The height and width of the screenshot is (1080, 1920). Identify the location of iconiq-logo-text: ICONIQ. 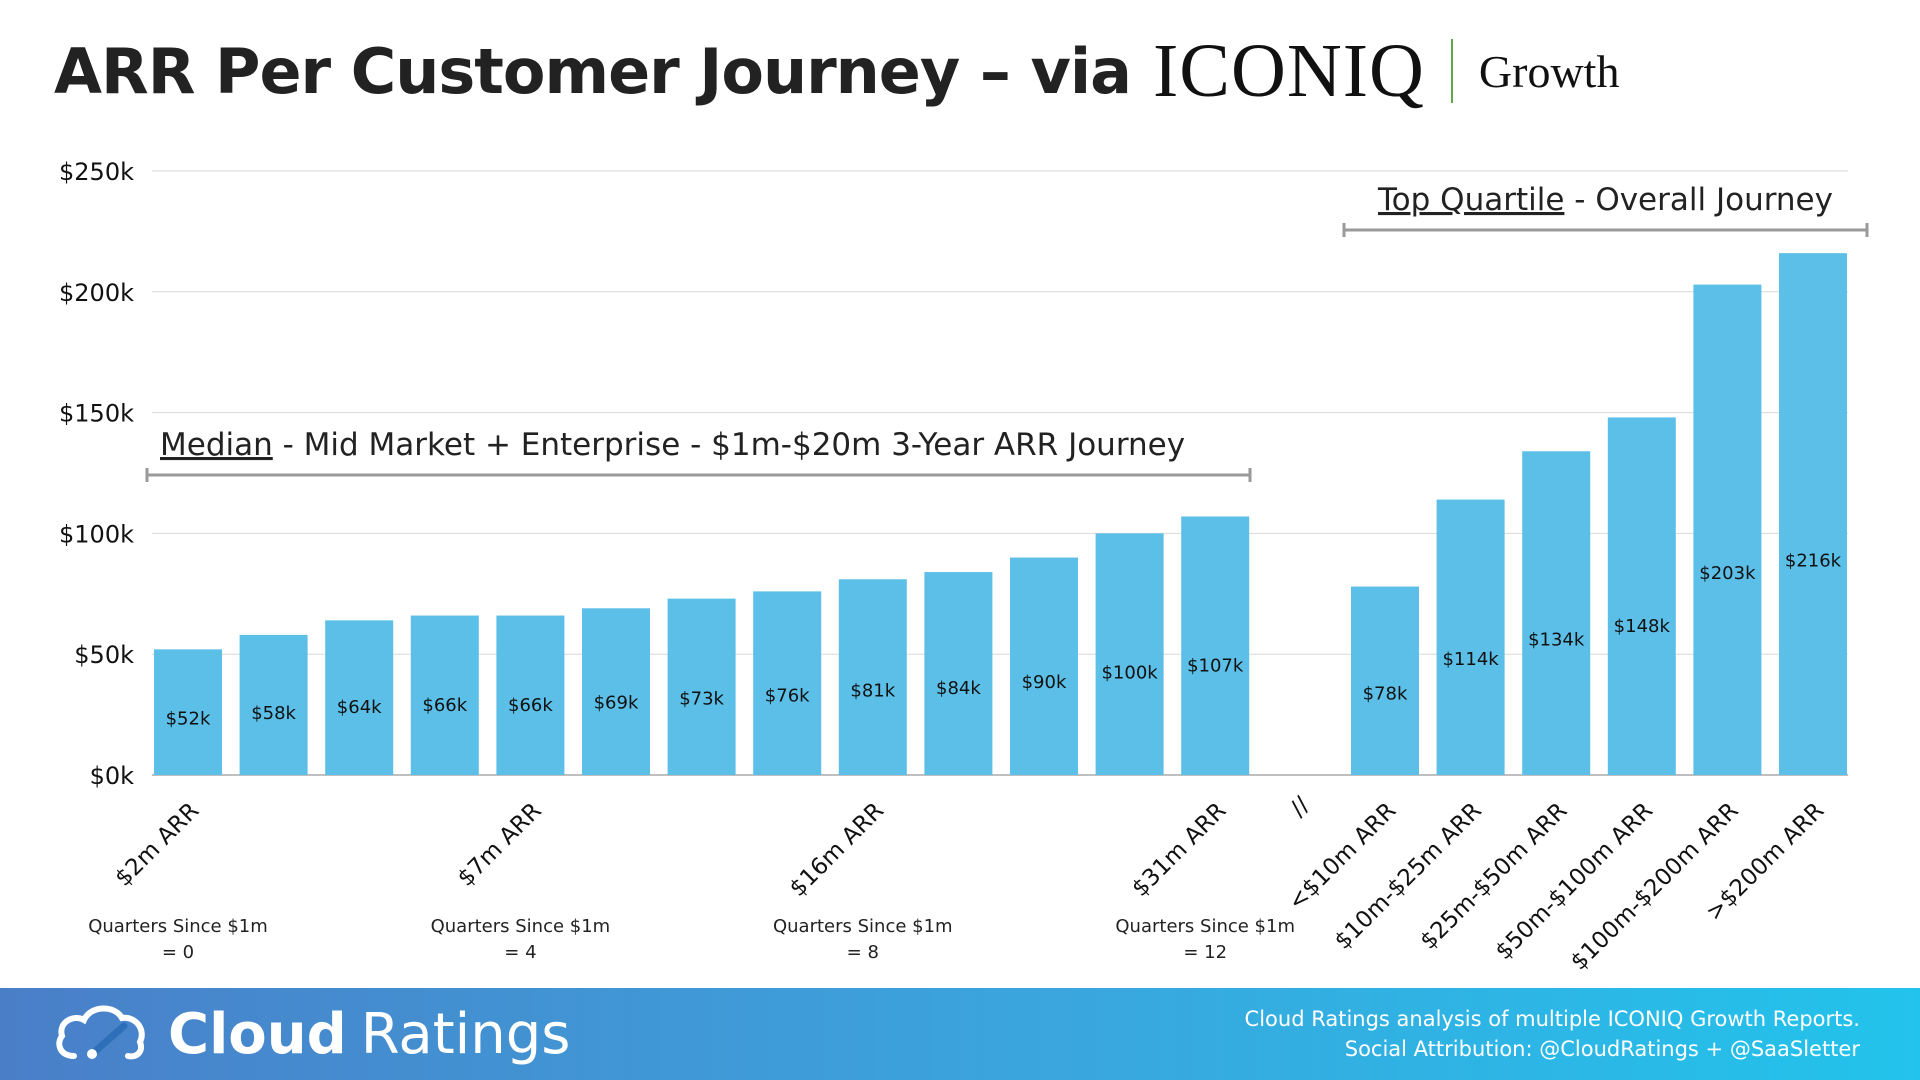
(1288, 70).